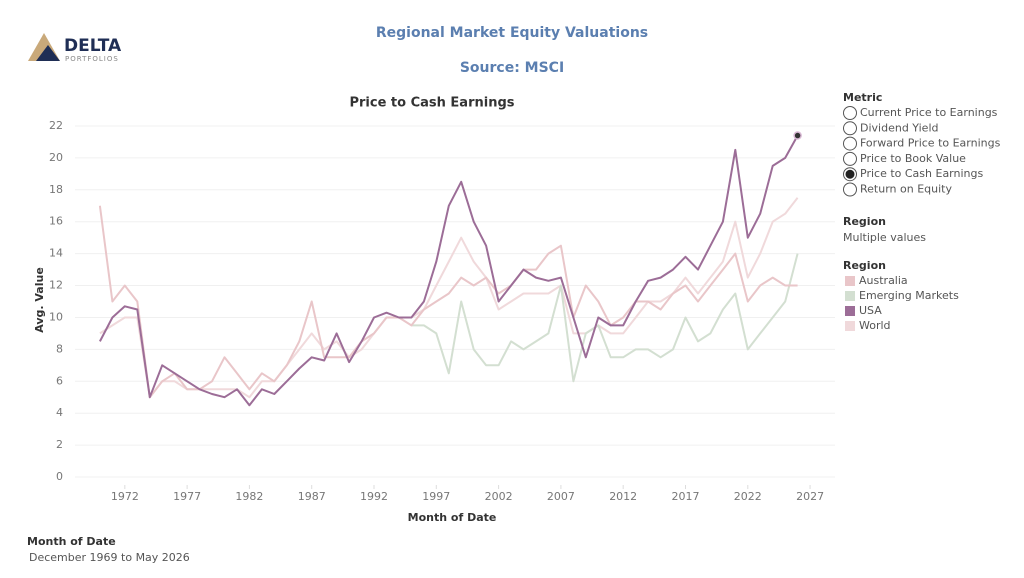 This screenshot has height=578, width=1024. I want to click on x-tick-label: 1972, so click(125, 496).